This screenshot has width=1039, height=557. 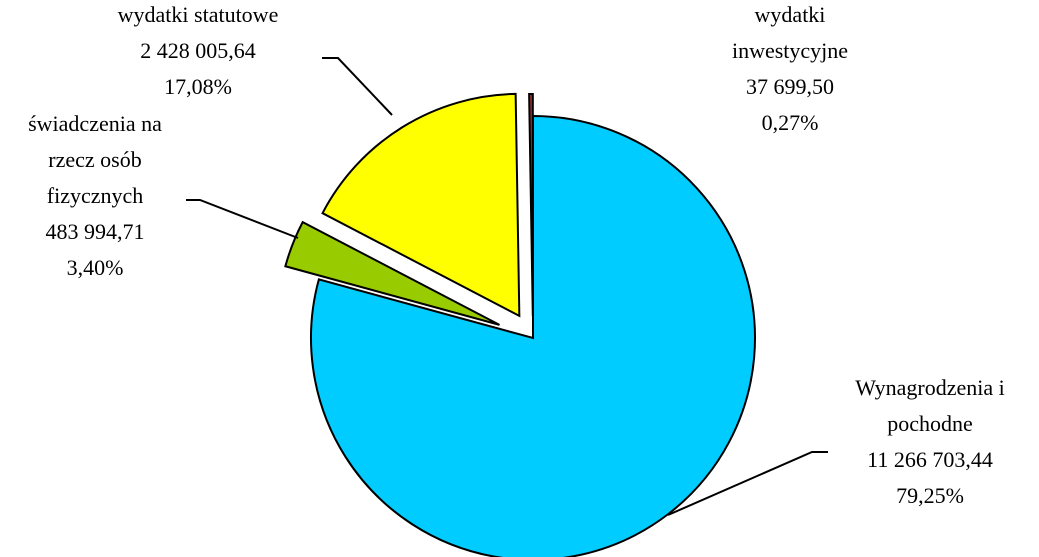 I want to click on data-label-0-line-0: Wynagrodzenia i, so click(x=930, y=387).